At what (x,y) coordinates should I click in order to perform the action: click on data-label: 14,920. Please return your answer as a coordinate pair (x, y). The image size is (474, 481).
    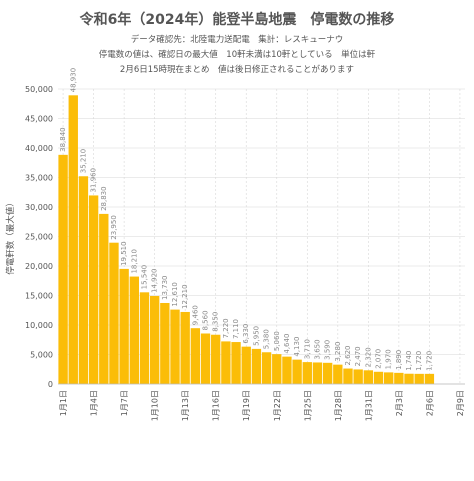
    Looking at the image, I should click on (155, 280).